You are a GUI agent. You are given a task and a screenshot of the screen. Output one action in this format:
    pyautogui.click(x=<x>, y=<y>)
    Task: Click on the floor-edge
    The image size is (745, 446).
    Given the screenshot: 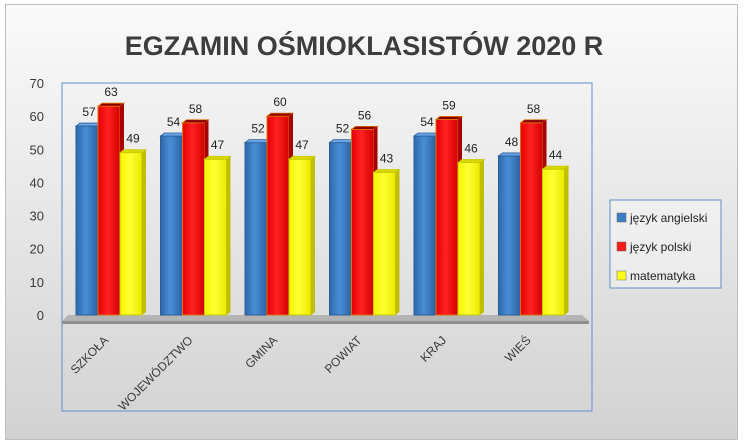 What is the action you would take?
    pyautogui.click(x=325, y=322)
    